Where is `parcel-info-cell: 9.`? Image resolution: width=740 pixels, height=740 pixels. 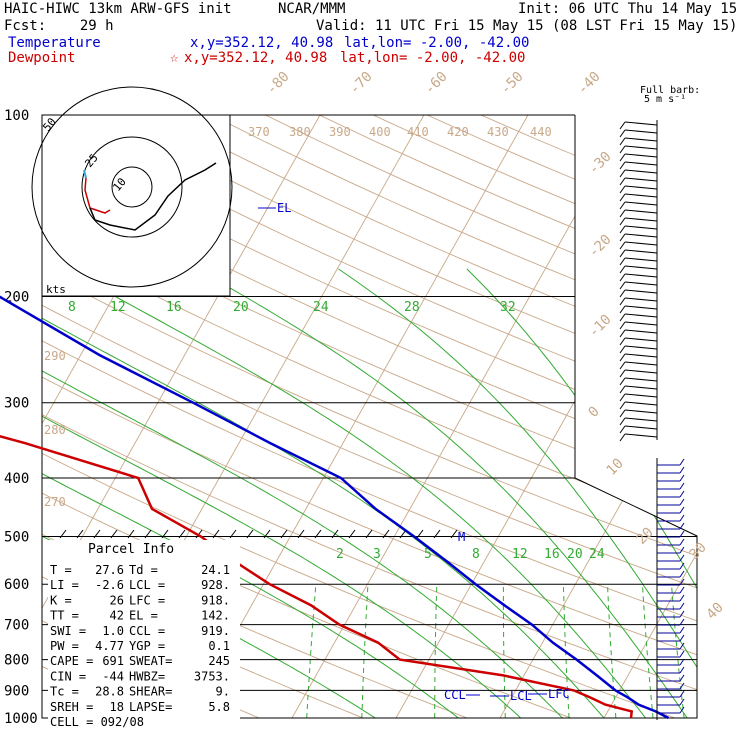
parcel-info-cell: 9. is located at coordinates (223, 692).